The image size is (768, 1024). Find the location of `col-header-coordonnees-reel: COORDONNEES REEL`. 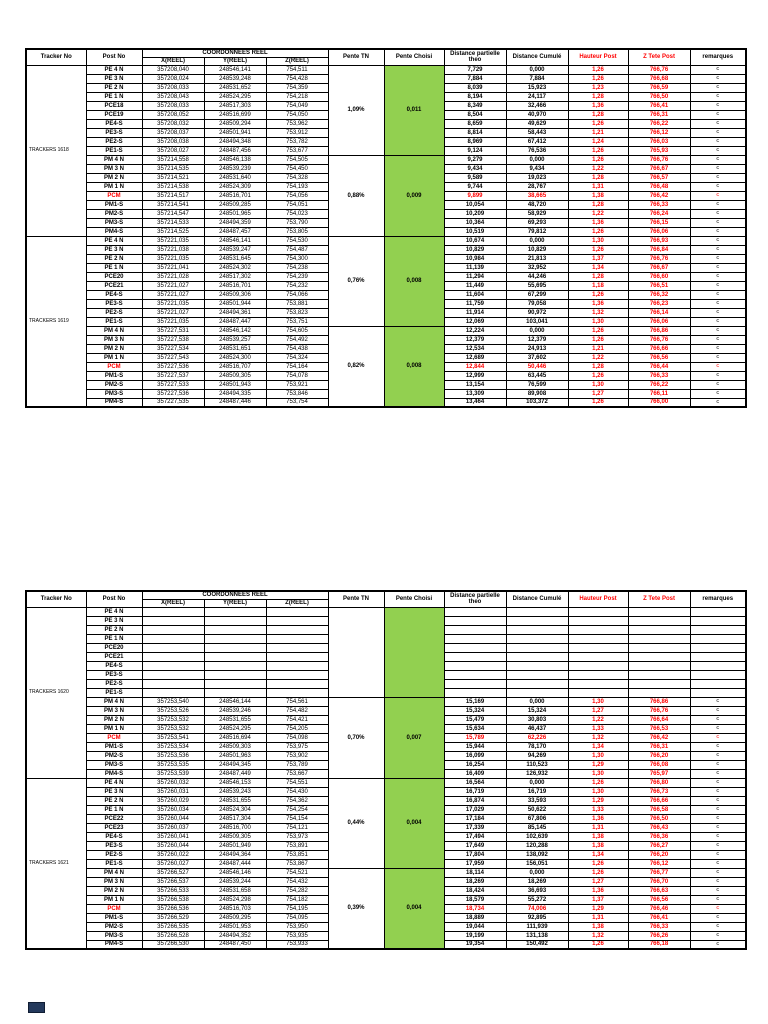

col-header-coordonnees-reel: COORDONNEES REEL is located at coordinates (235, 52).